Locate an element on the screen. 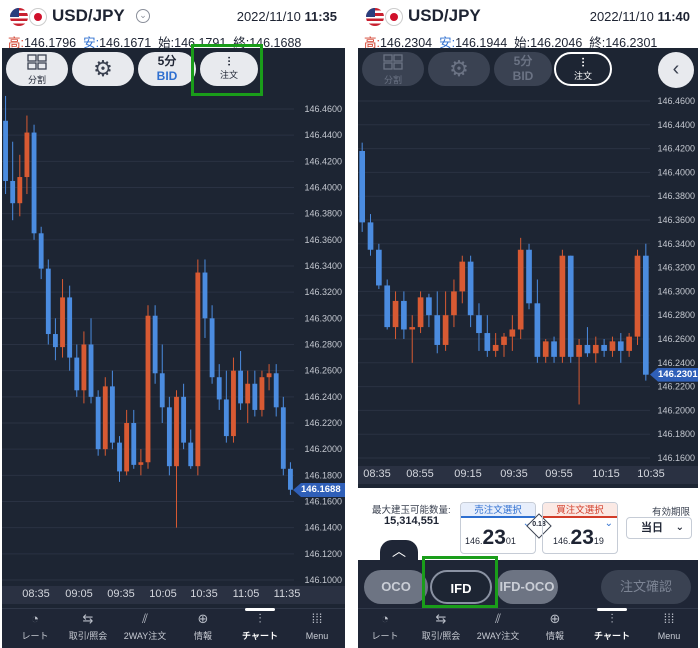 The height and width of the screenshot is (648, 700). x-tick-label: 09:05 is located at coordinates (79, 594).